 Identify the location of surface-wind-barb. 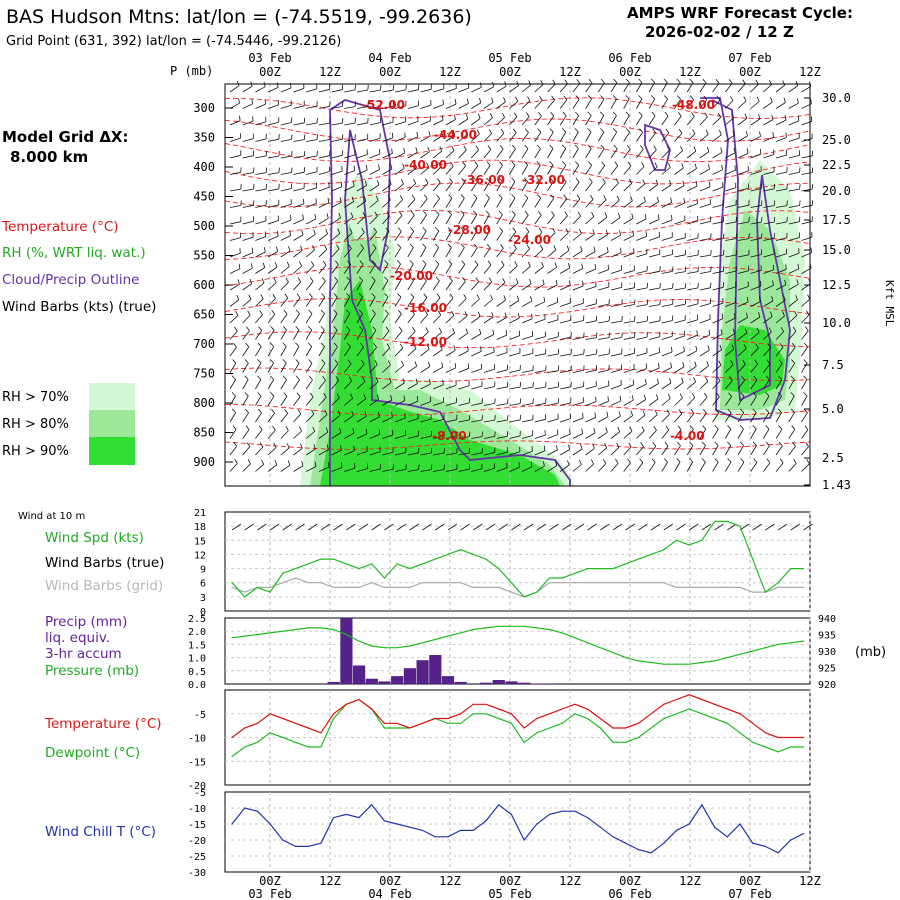
(478, 527).